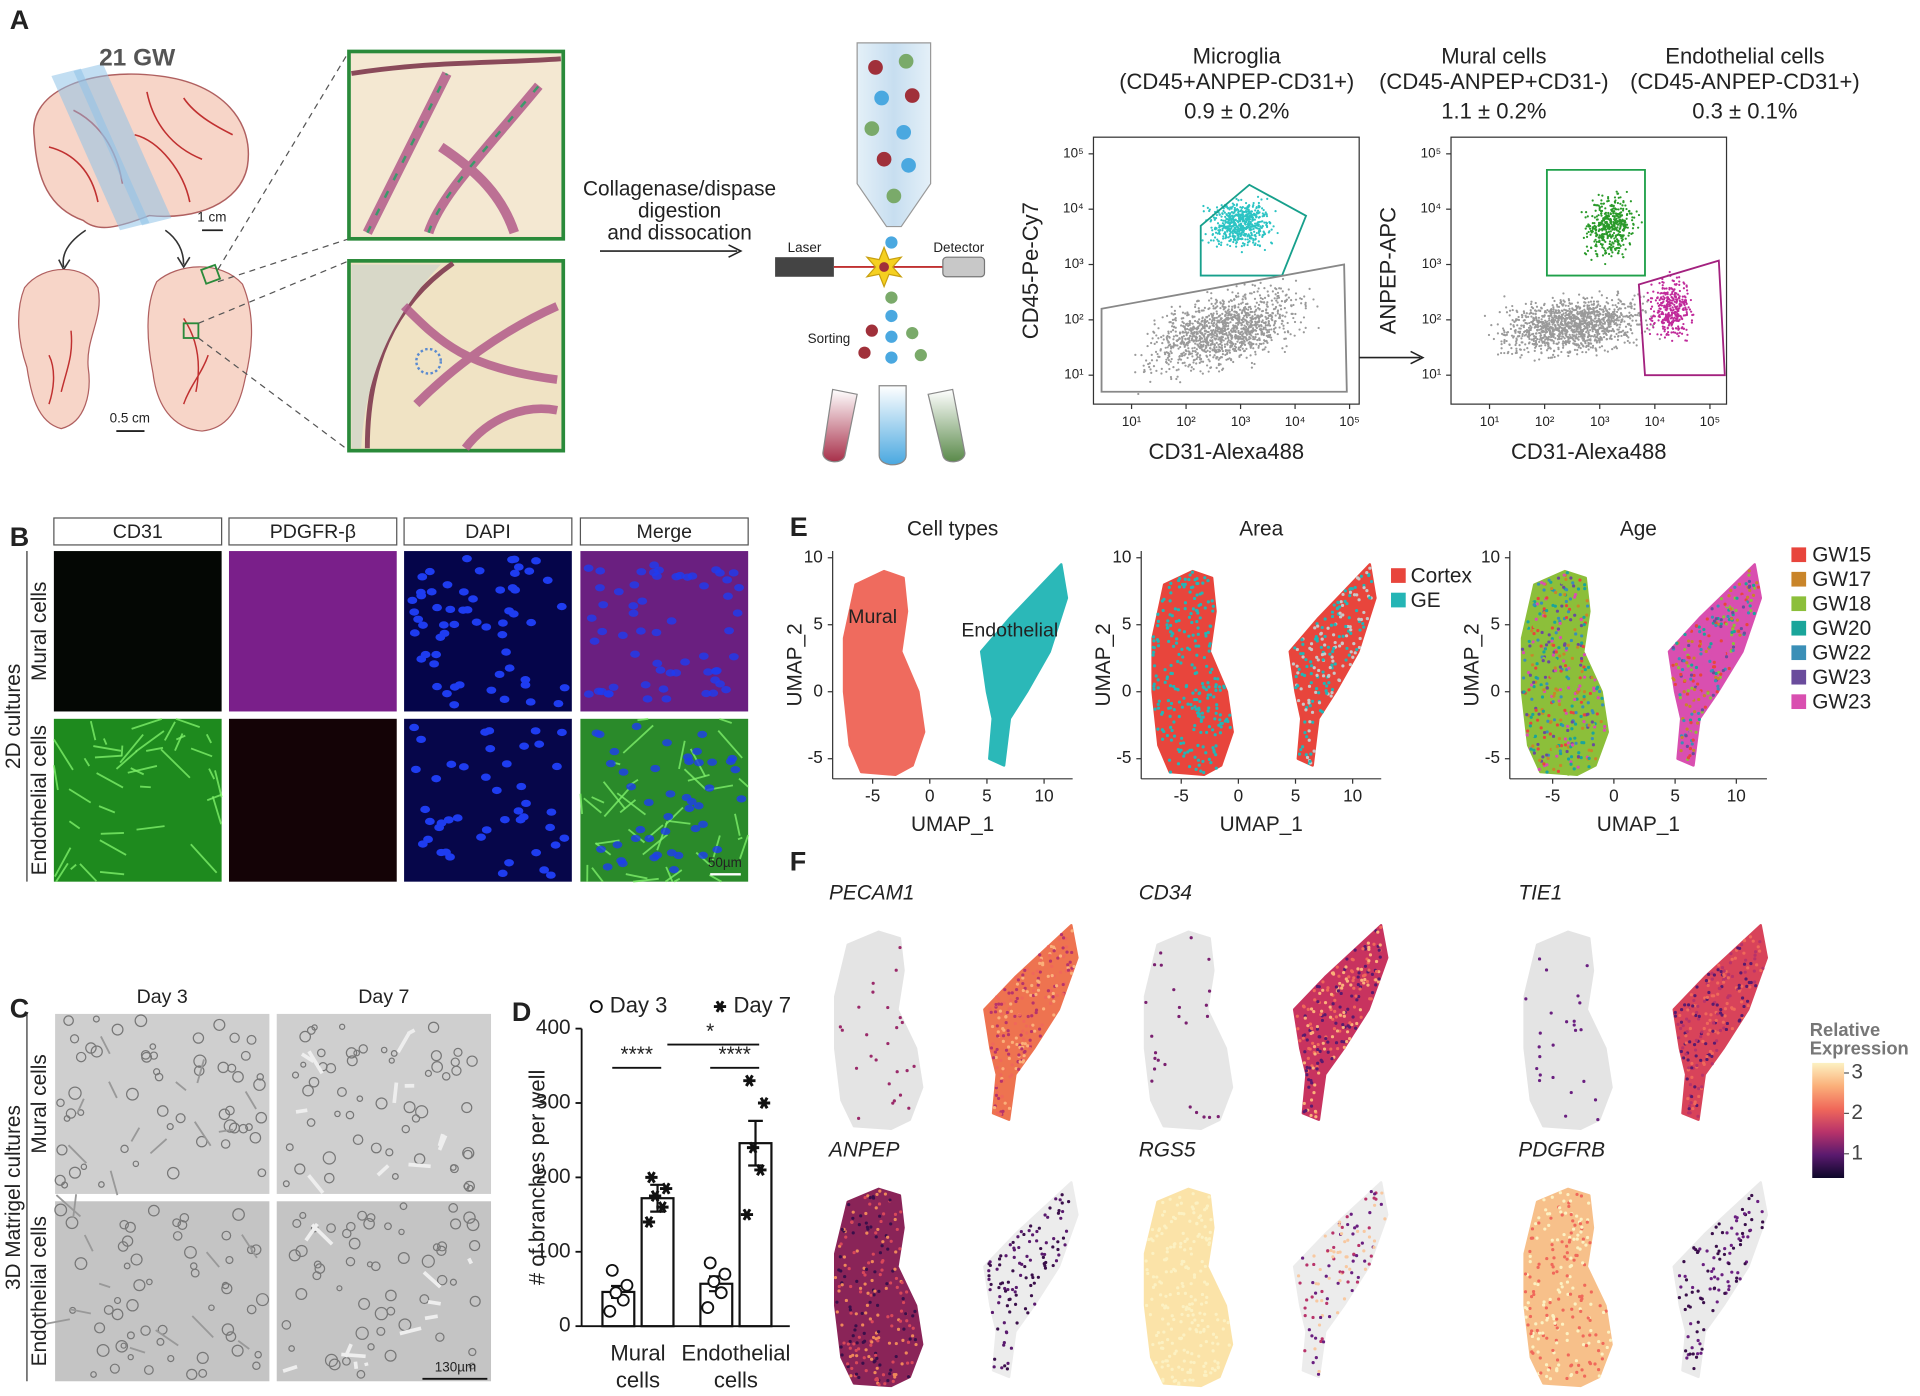 This screenshot has height=1396, width=1920. Describe the element at coordinates (987, 796) in the screenshot. I see `x-tick-label: 5` at that location.